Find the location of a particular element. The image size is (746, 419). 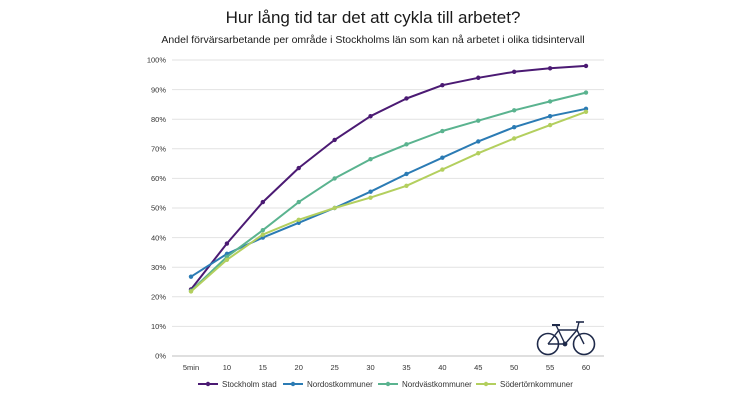

x-tick-label: 50 is located at coordinates (514, 367).